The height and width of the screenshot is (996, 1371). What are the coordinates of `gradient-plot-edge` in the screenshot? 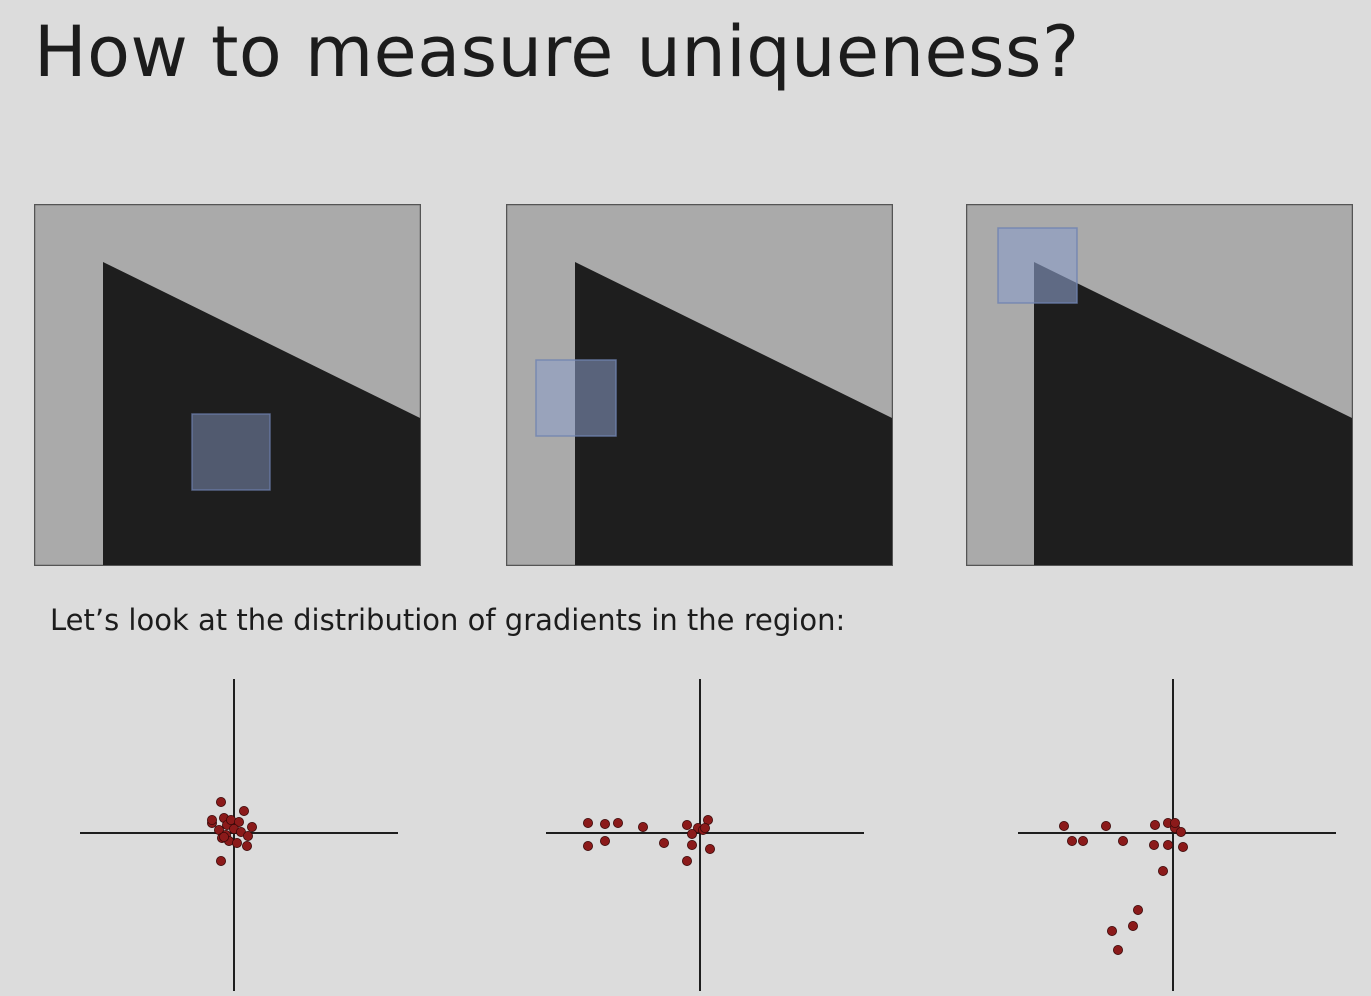 It's located at (705, 835).